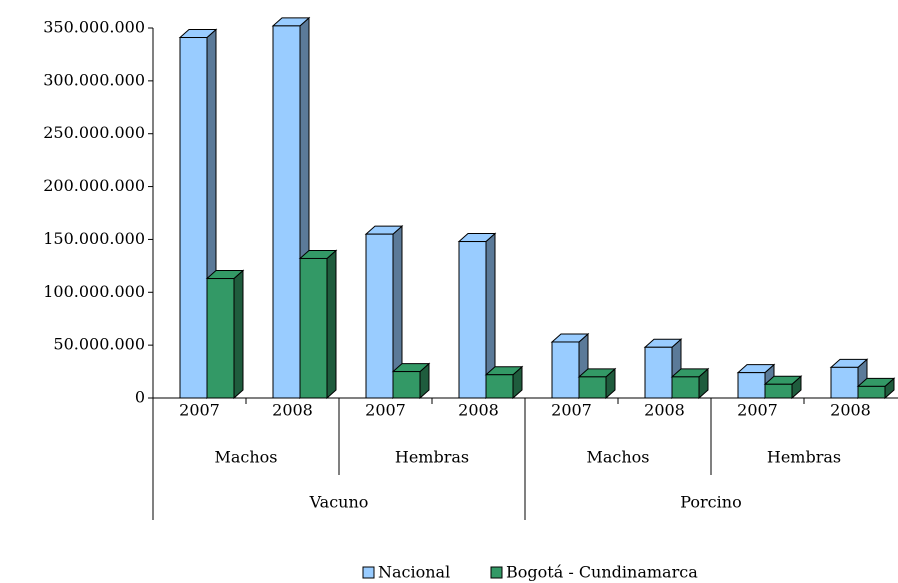 The width and height of the screenshot is (898, 583). Describe the element at coordinates (94, 185) in the screenshot. I see `y-tick-label: 200.000.000` at that location.